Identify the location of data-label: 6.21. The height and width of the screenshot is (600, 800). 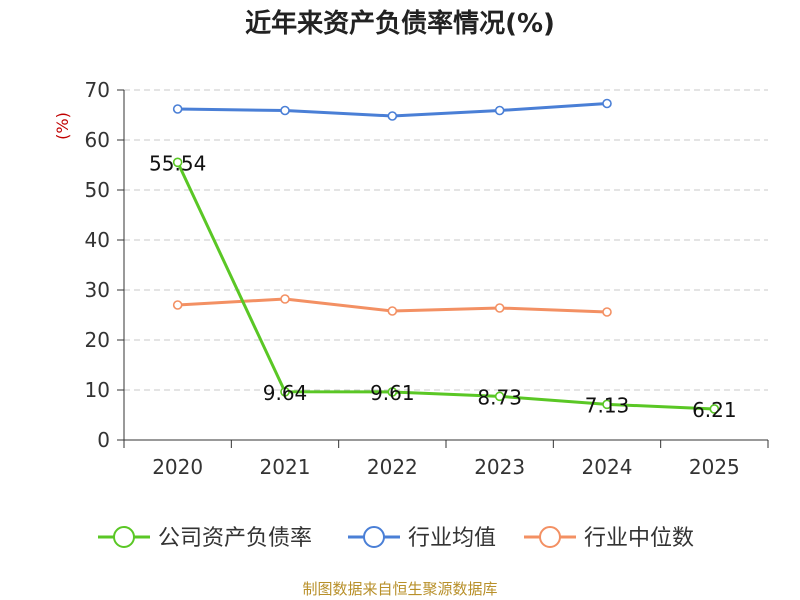
(714, 410).